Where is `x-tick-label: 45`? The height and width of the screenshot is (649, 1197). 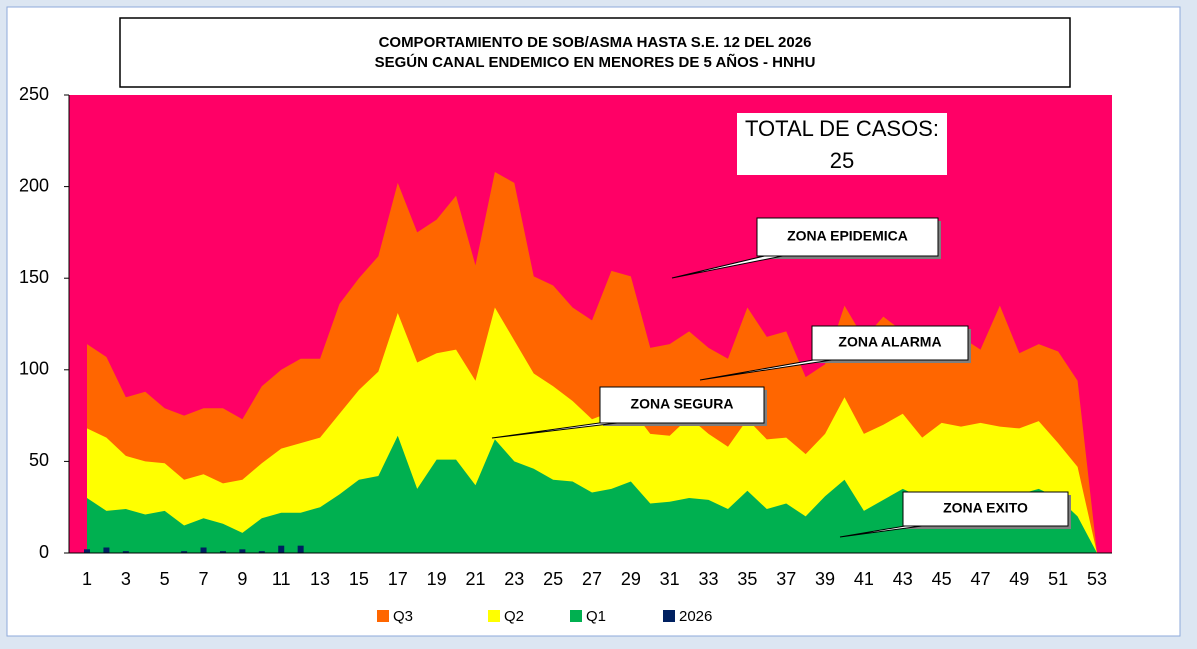 x-tick-label: 45 is located at coordinates (942, 579).